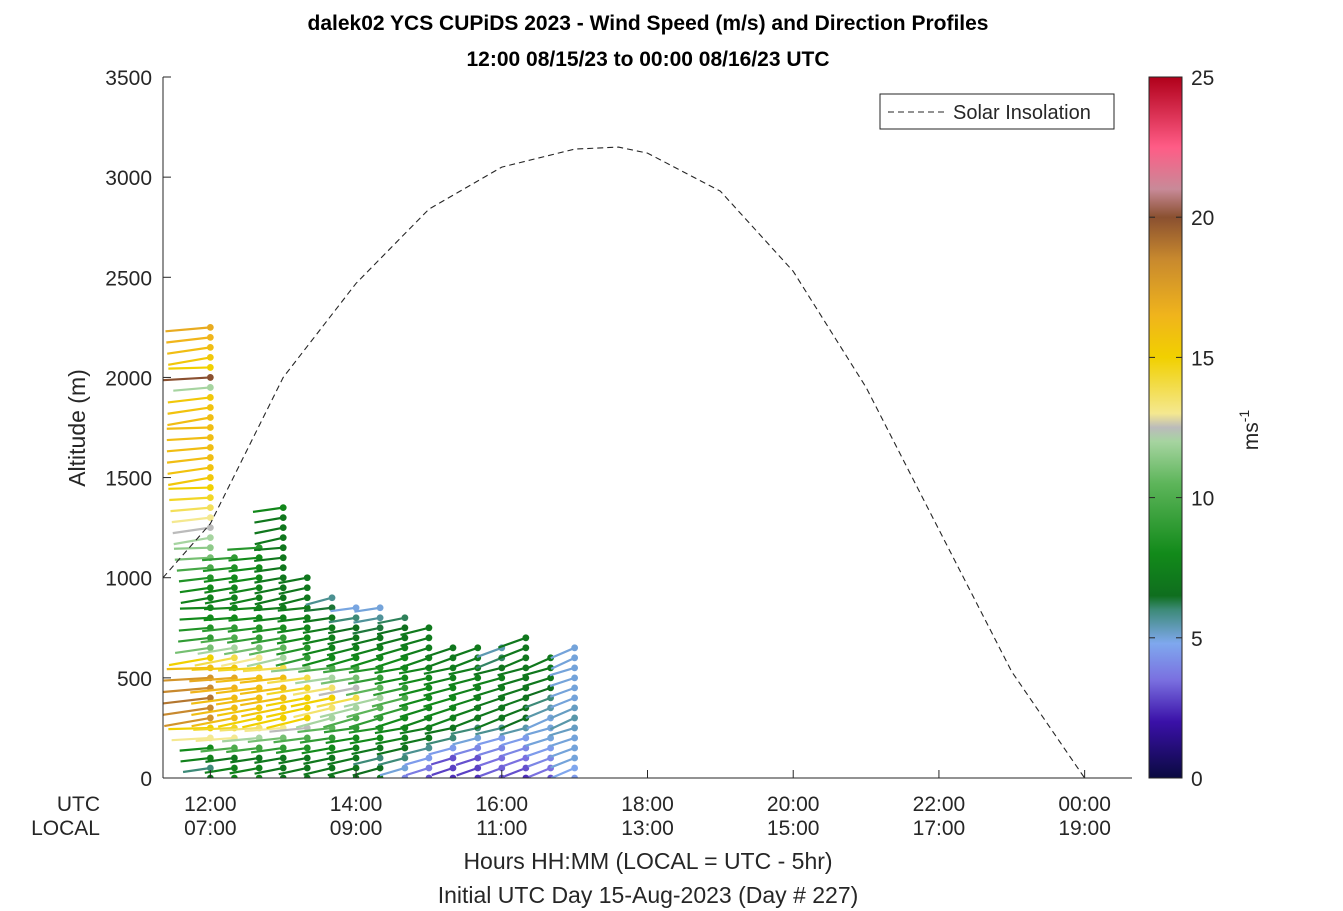  Describe the element at coordinates (128, 579) in the screenshot. I see `y-tick-label: 1000` at that location.